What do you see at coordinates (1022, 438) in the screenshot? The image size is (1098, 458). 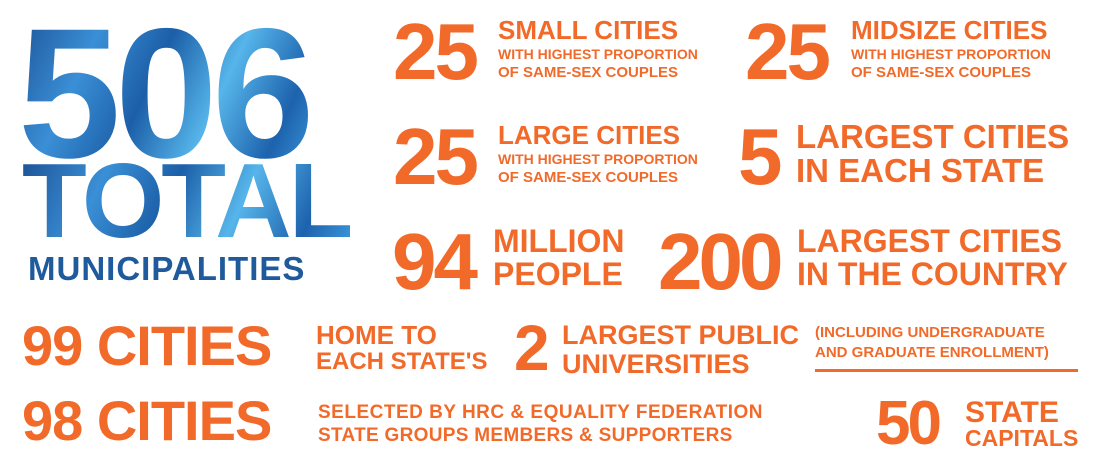 I see `label: CAPITALS` at bounding box center [1022, 438].